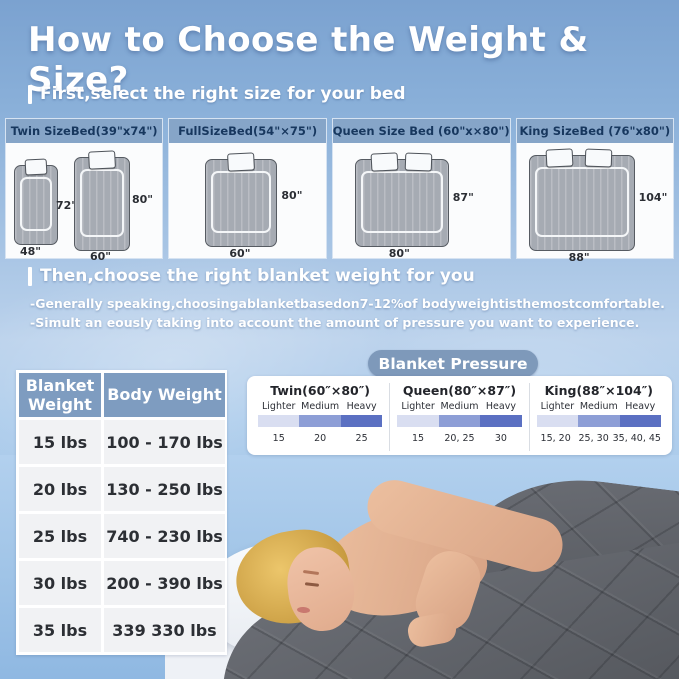 This screenshot has height=679, width=679. I want to click on weight-table-header-body: Body Weight, so click(164, 395).